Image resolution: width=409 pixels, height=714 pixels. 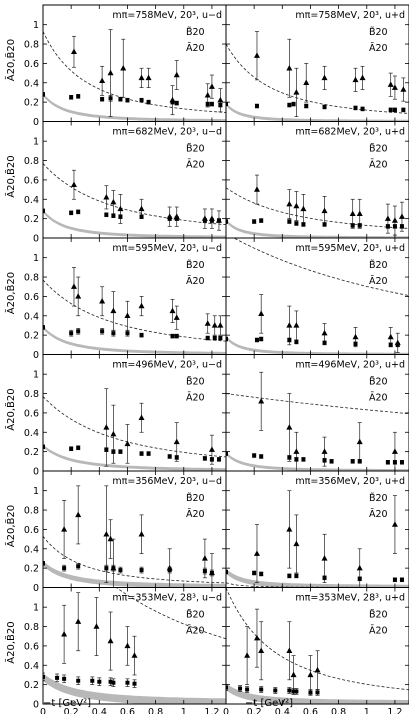 What do you see at coordinates (338, 710) in the screenshot?
I see `x-tick-label: 0.8` at bounding box center [338, 710].